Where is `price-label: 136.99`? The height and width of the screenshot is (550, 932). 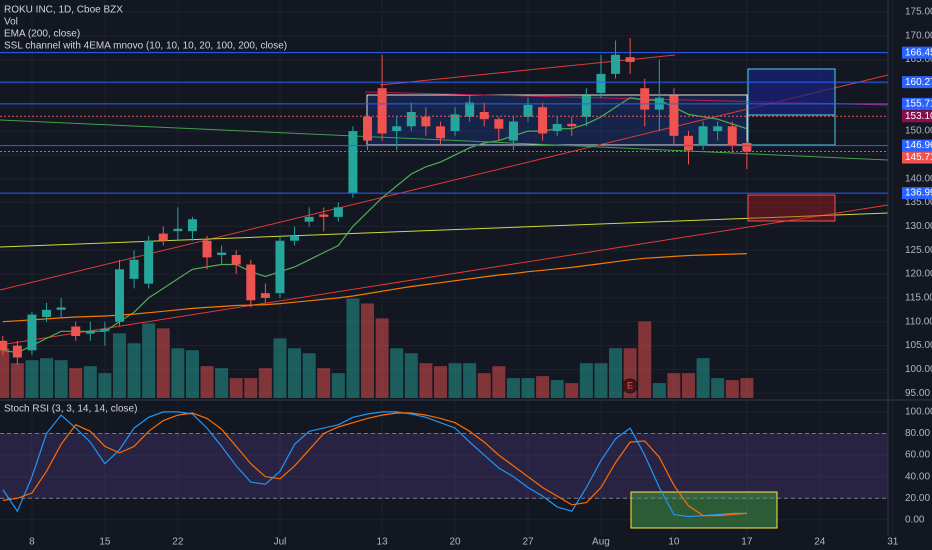 price-label: 136.99 is located at coordinates (918, 193).